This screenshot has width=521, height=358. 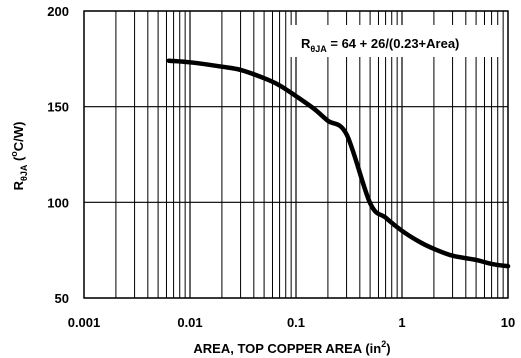 I want to click on y-tick-label: 200, so click(x=58, y=11).